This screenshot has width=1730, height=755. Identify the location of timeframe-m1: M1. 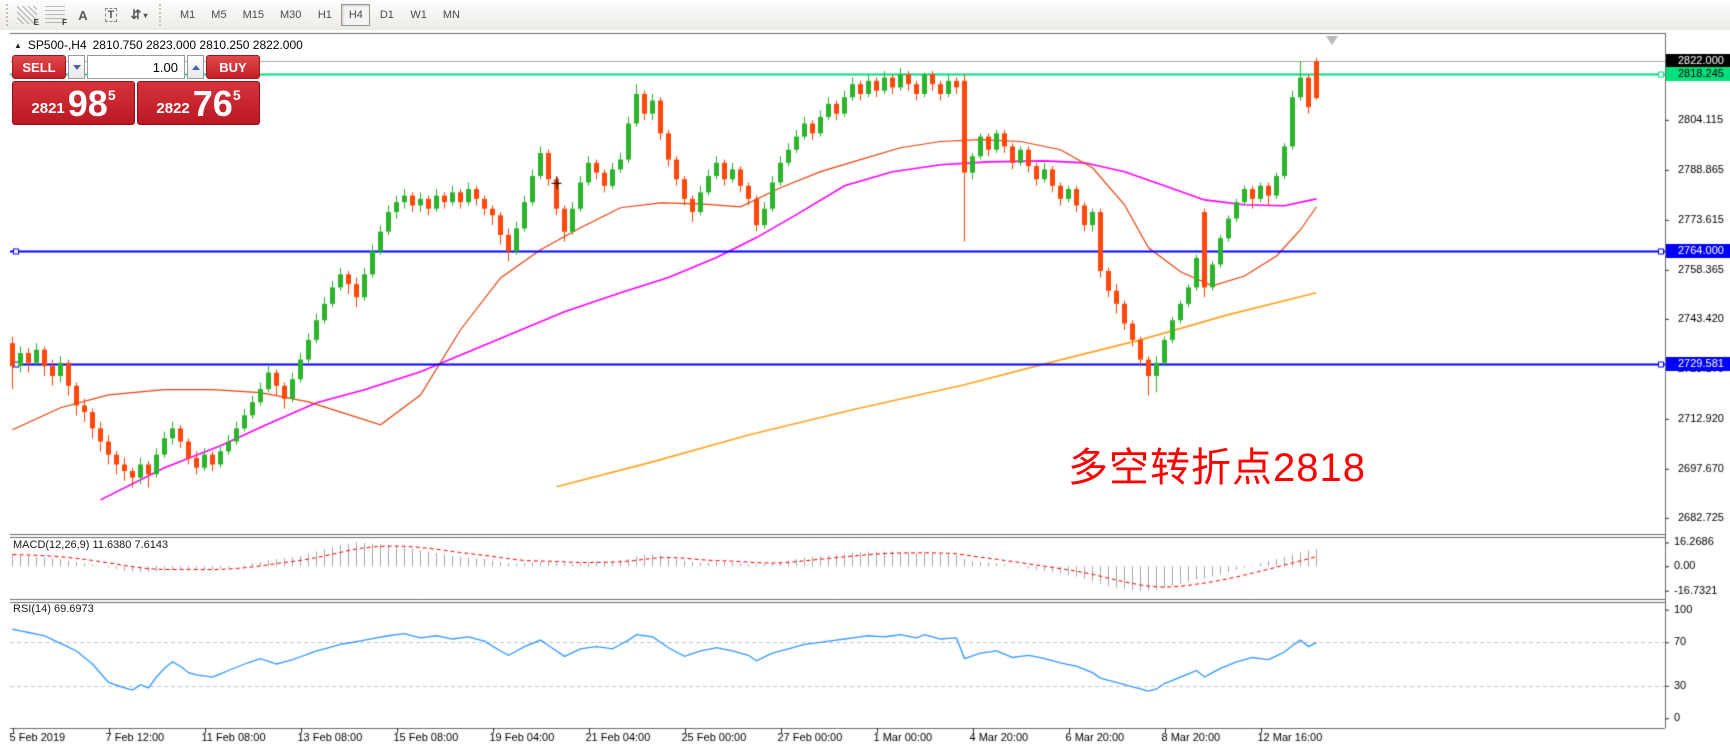
(187, 15).